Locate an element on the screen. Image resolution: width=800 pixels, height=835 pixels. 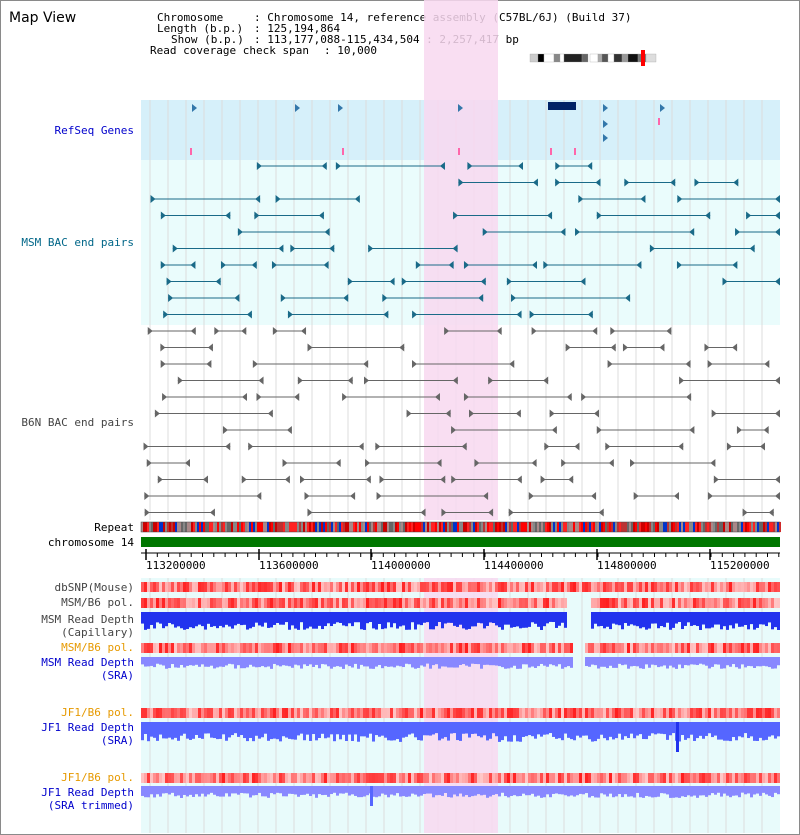
dbsnp-label: dbSNP(Mouse) is located at coordinates (94, 587).